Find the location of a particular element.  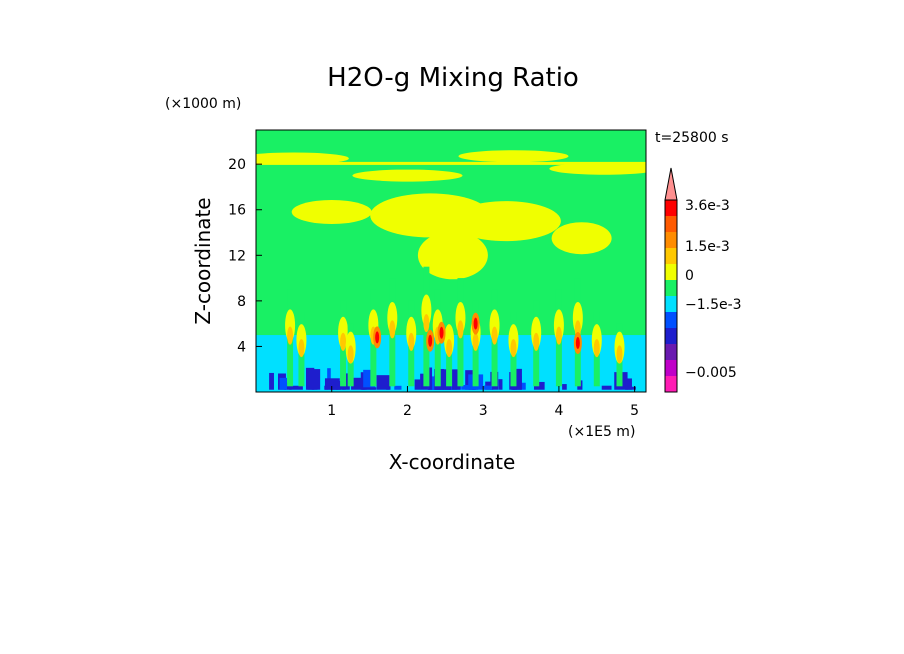

colorbar-arrow is located at coordinates (671, 184).